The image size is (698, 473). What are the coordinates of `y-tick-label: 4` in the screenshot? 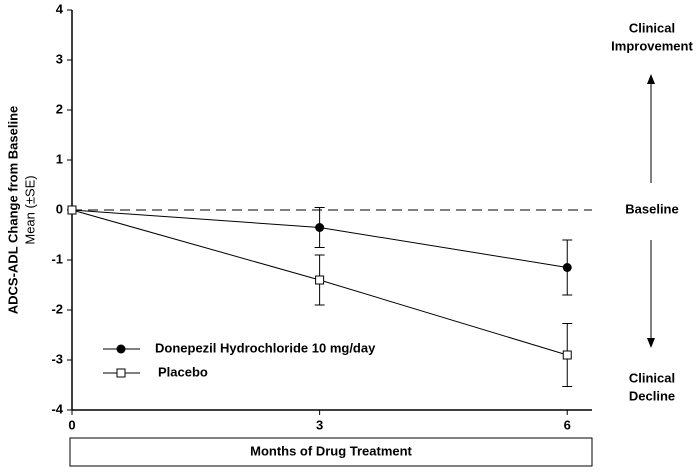 It's located at (60, 8).